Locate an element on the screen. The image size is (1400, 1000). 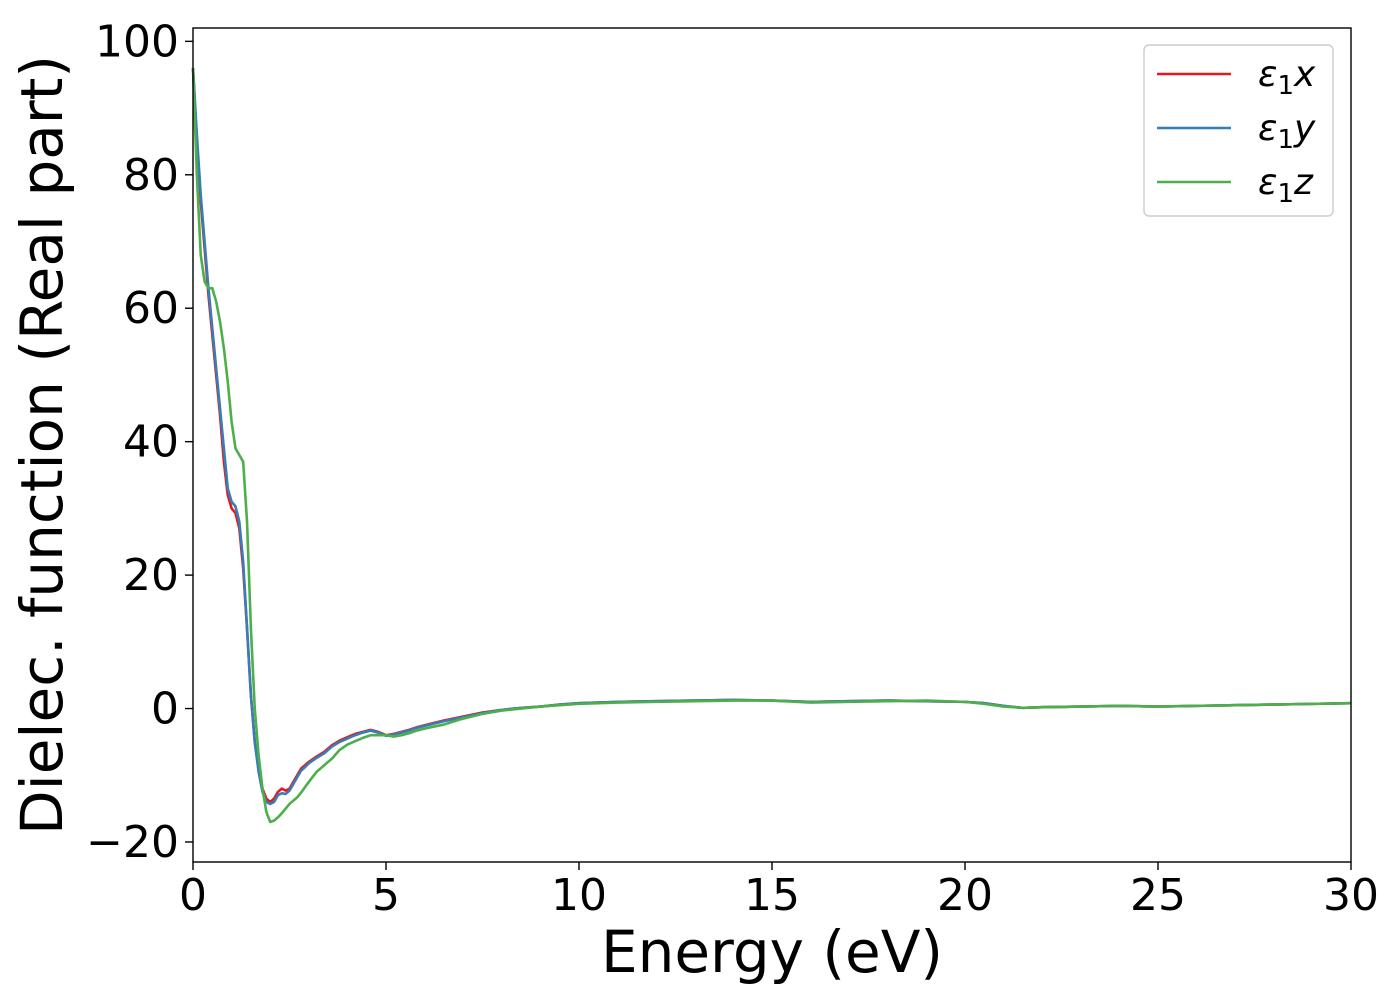
legend-box is located at coordinates (1238, 130).